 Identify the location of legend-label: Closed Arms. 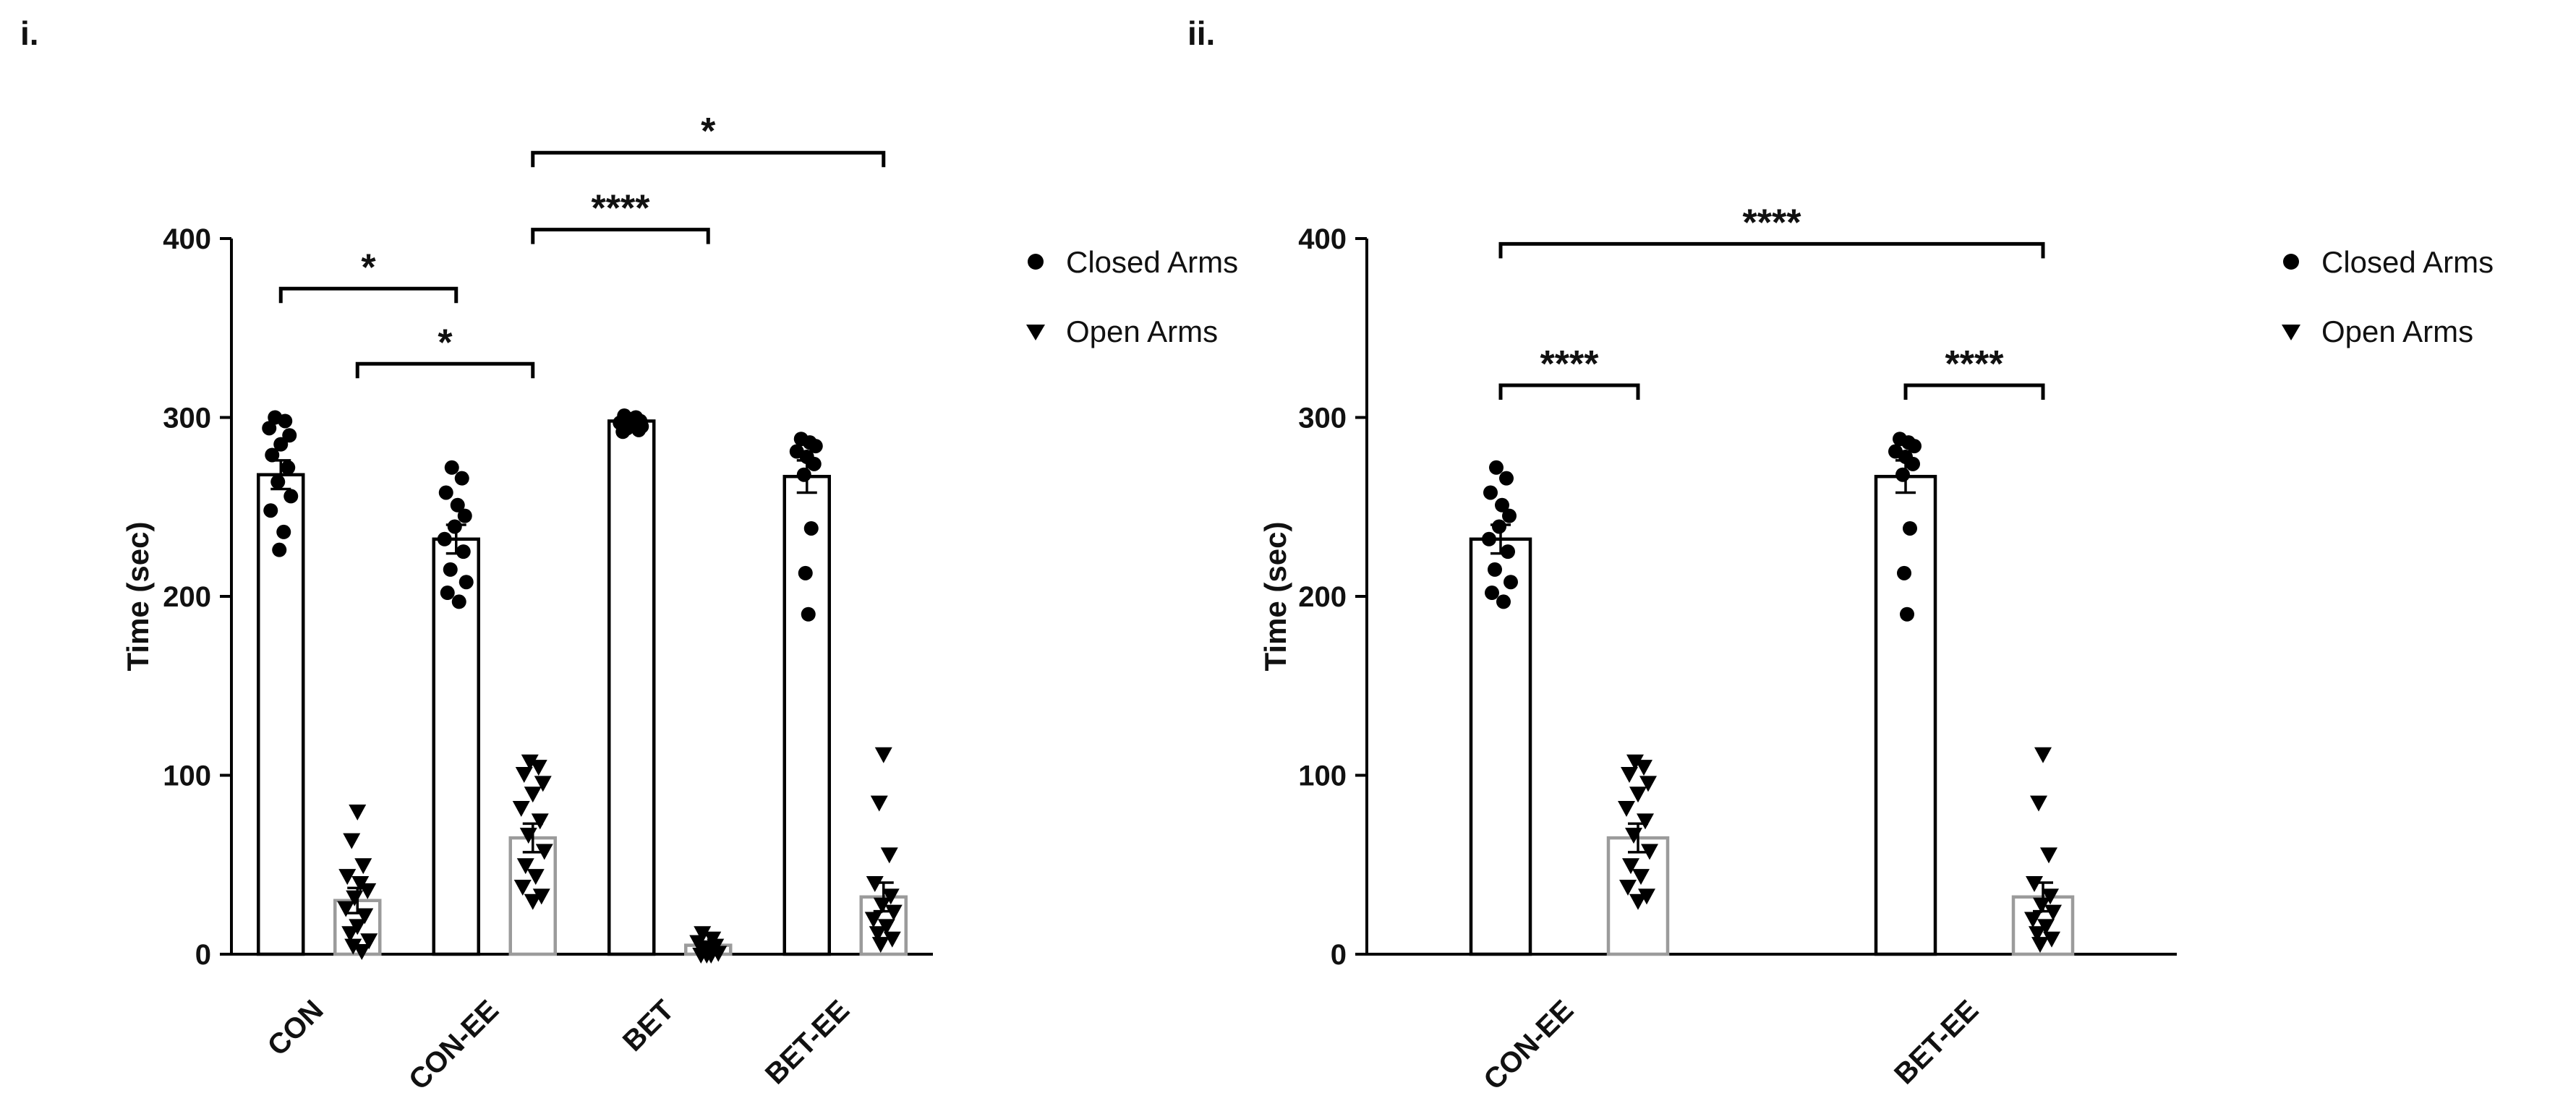
(1152, 262).